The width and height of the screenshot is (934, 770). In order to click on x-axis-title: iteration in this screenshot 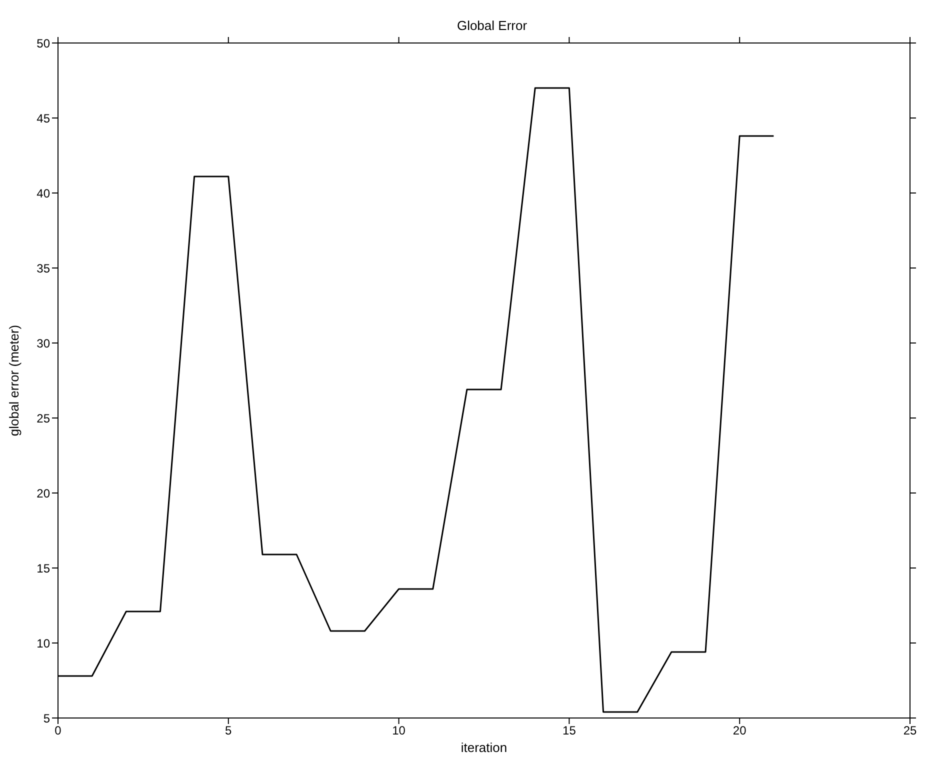, I will do `click(484, 747)`.